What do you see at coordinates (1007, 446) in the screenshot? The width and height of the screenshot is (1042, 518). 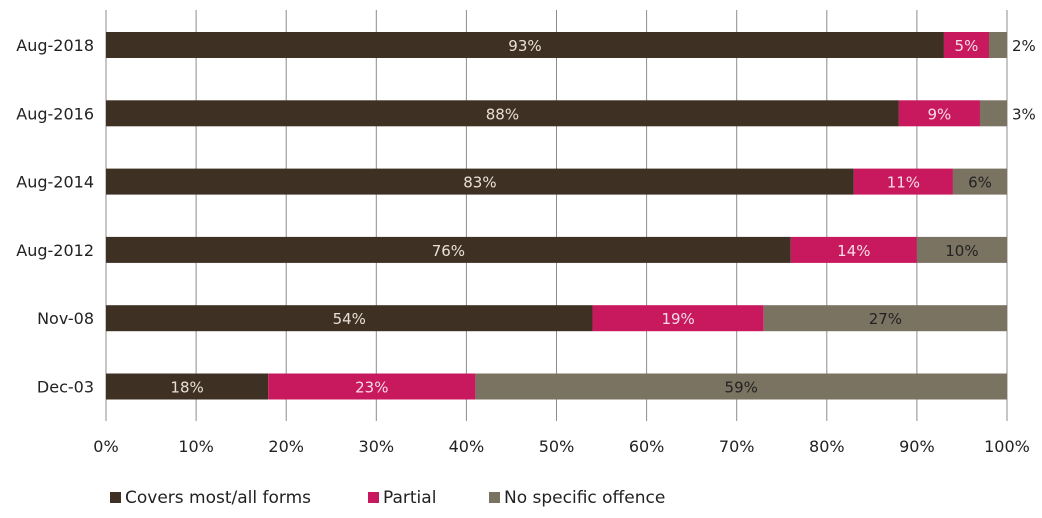 I see `x-tick-label: 100%` at bounding box center [1007, 446].